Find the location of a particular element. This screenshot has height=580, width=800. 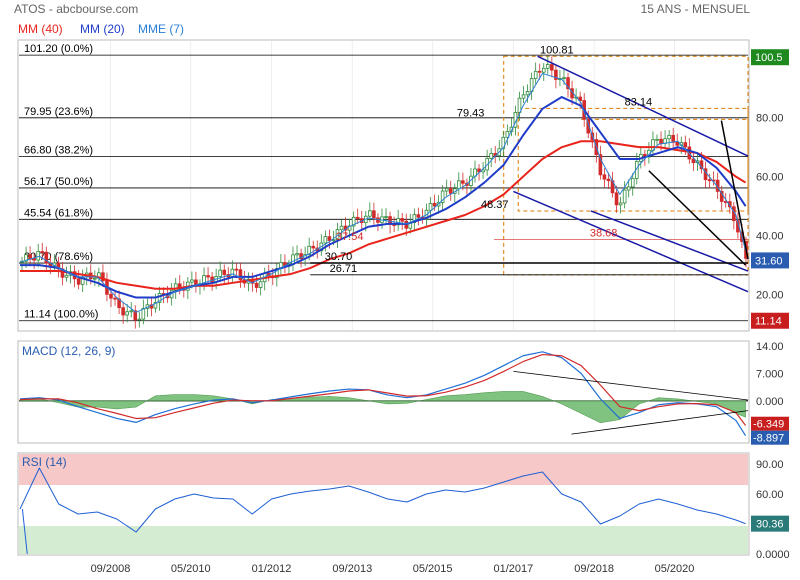

fib-level-label: 45.54 (61.8%) is located at coordinates (58, 213).